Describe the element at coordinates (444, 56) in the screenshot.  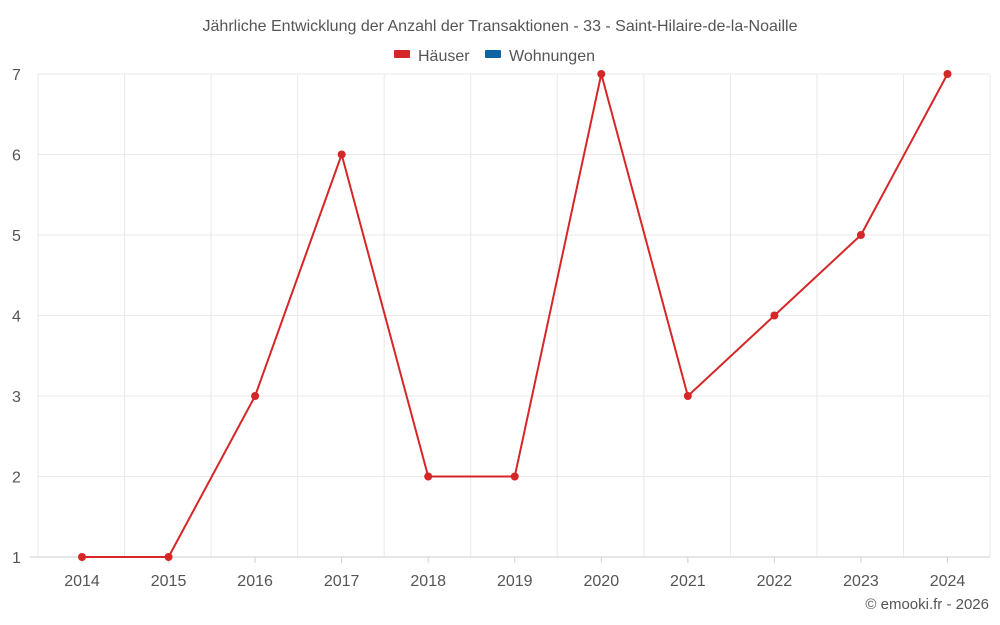
I see `legend-label-haeuser: Häuser` at that location.